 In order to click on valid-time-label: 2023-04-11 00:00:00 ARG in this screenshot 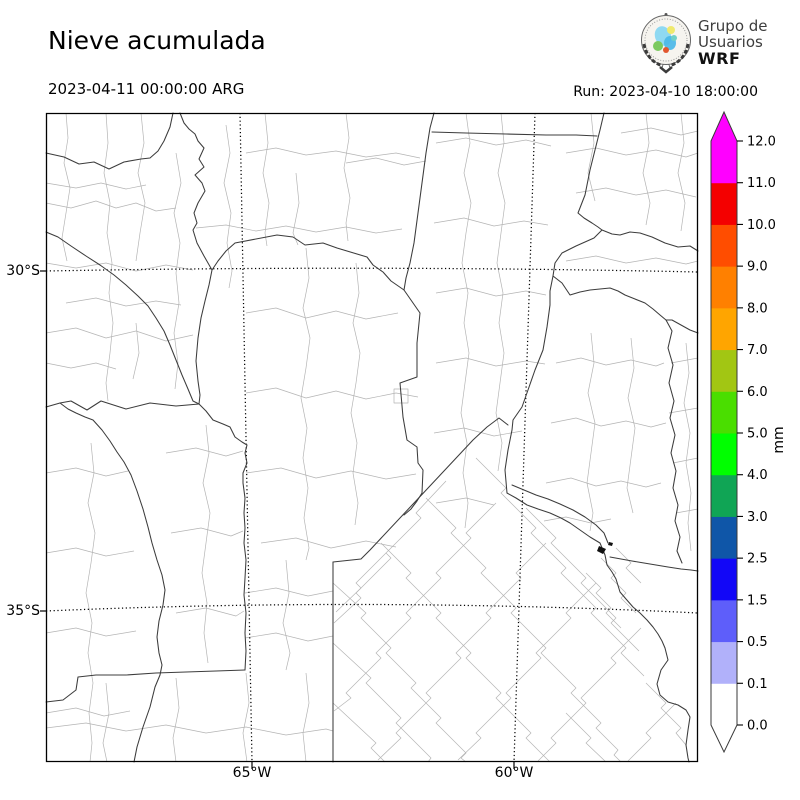, I will do `click(146, 89)`.